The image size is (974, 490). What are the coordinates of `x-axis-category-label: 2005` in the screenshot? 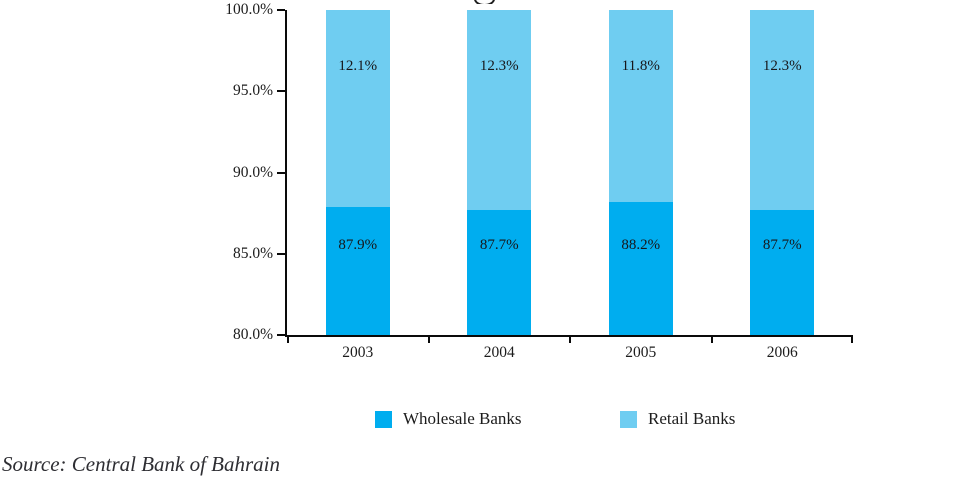 It's located at (641, 352).